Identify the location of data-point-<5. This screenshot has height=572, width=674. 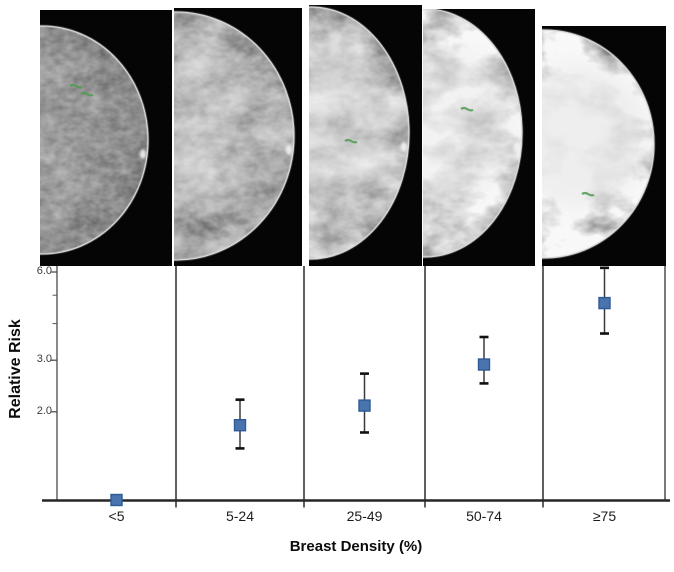
(116, 500).